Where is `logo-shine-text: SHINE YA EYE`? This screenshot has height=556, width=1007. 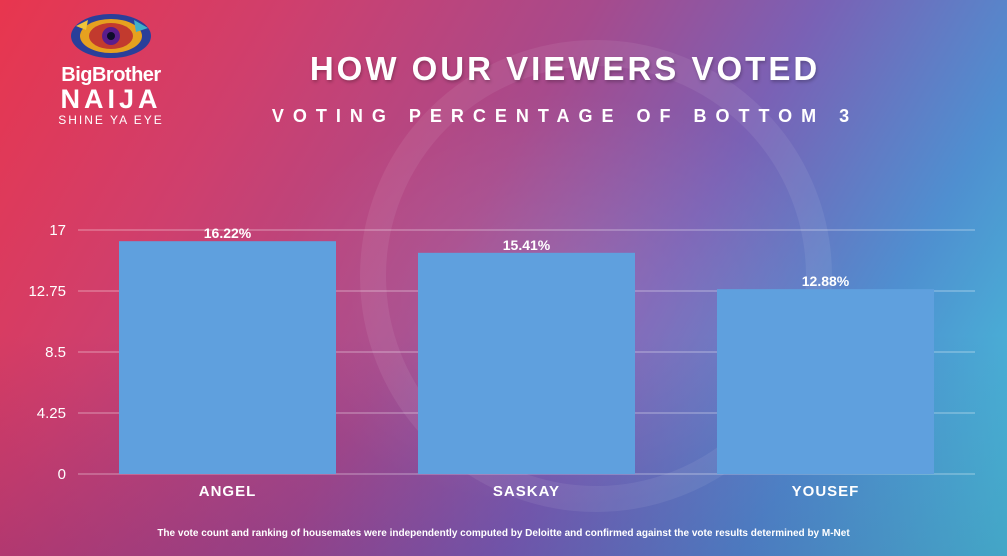 logo-shine-text: SHINE YA EYE is located at coordinates (111, 120).